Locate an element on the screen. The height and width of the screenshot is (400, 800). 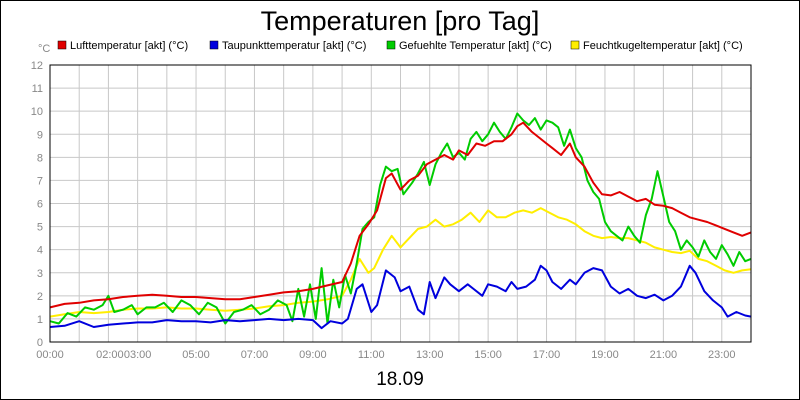
legend-label: Lufttemperatur [akt] (°C) is located at coordinates (129, 46).